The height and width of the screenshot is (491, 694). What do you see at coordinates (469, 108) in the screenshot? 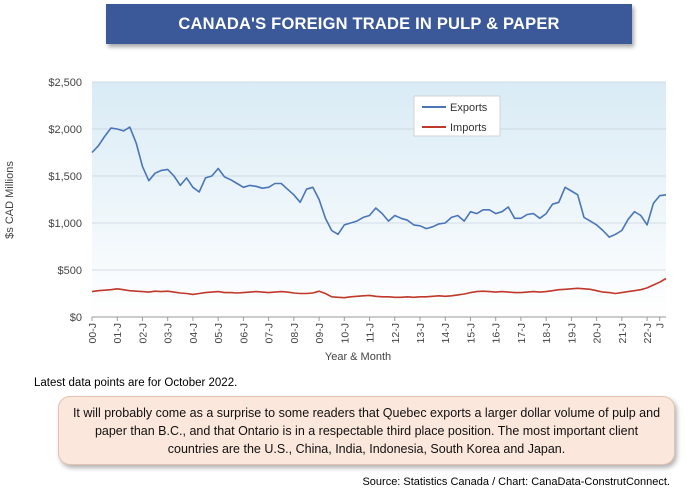
I see `legend-label-exports: Exports` at bounding box center [469, 108].